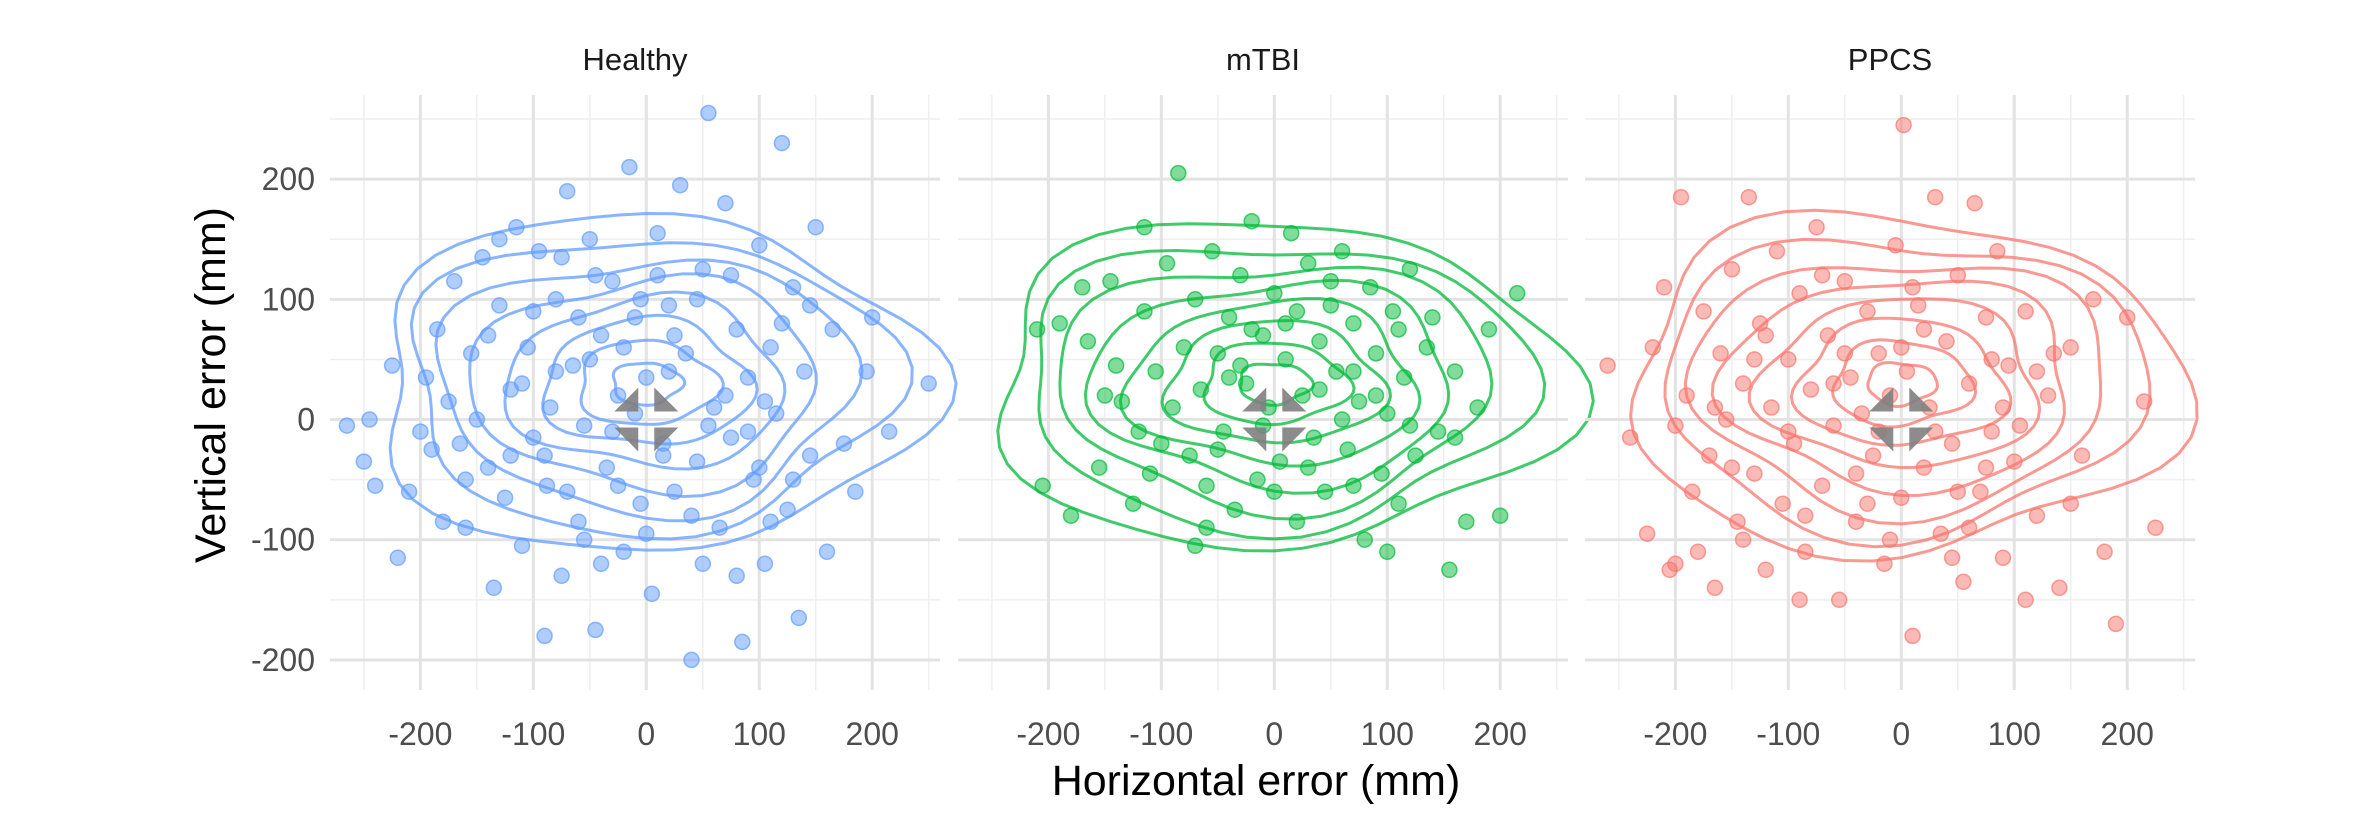 Image resolution: width=2362 pixels, height=831 pixels. What do you see at coordinates (1675, 734) in the screenshot?
I see `x-tick-label: -200` at bounding box center [1675, 734].